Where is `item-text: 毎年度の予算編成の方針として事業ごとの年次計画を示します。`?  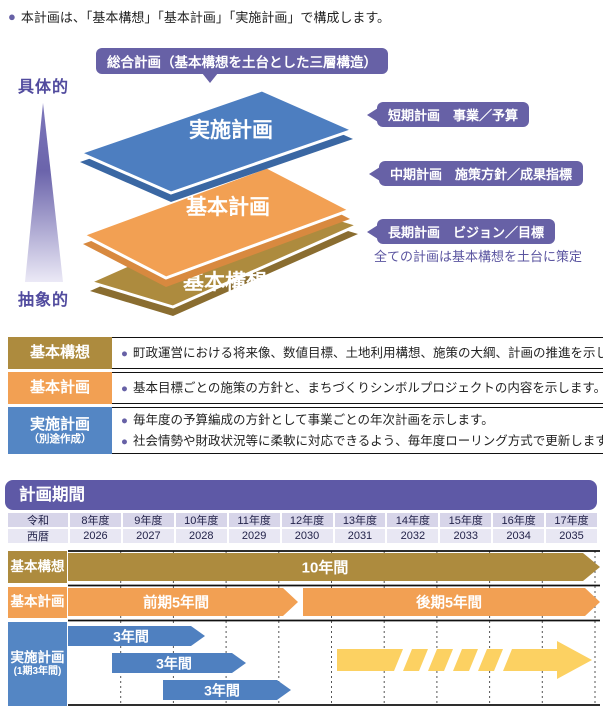 item-text: 毎年度の予算編成の方針として事業ごとの年次計画を示します。 is located at coordinates (313, 420).